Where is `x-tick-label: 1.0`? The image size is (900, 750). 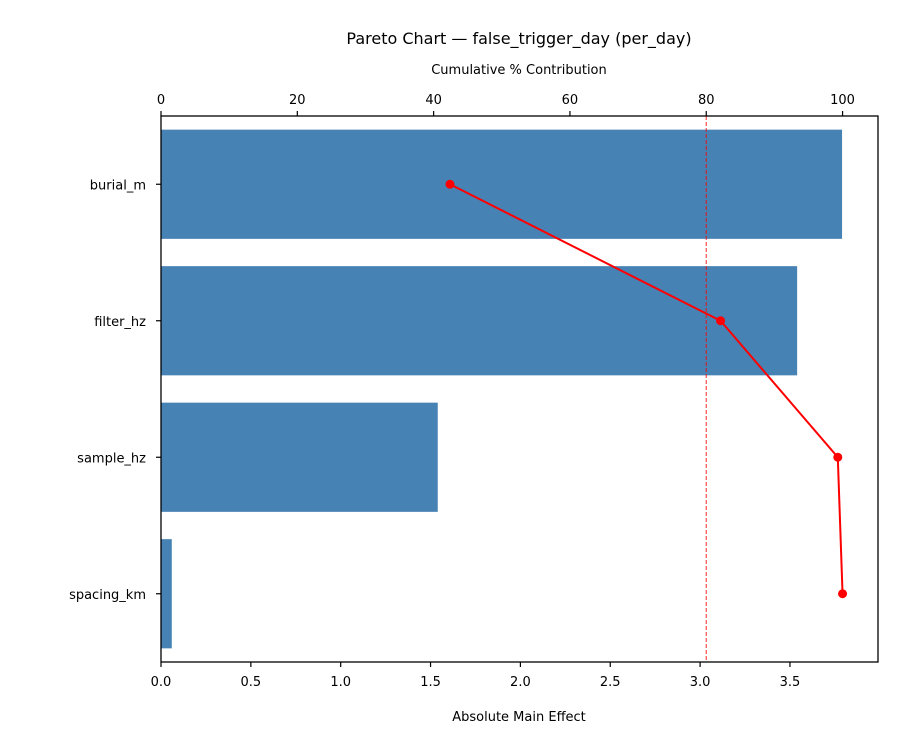 x-tick-label: 1.0 is located at coordinates (340, 682).